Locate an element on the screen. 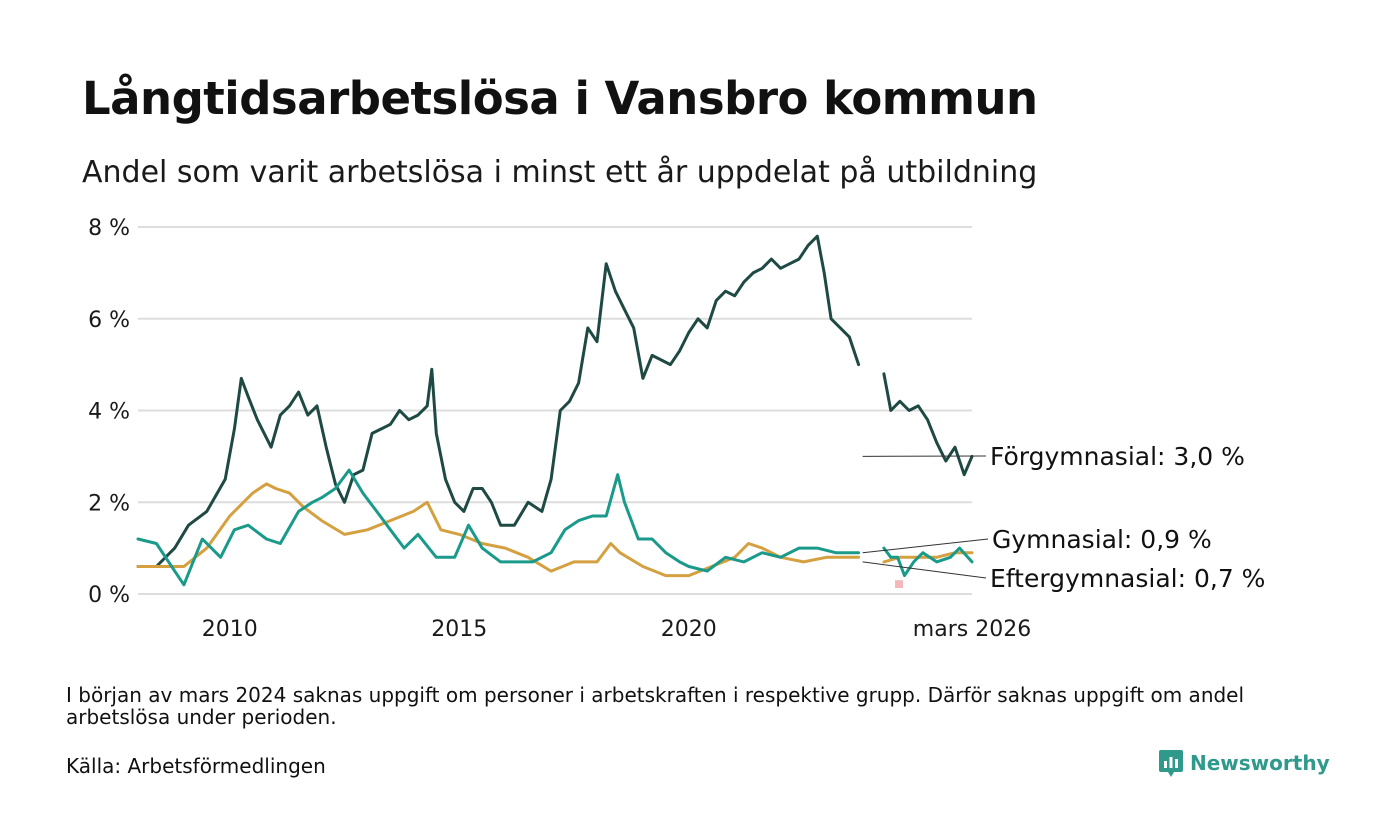  x-tick-label: 2010 is located at coordinates (230, 629).